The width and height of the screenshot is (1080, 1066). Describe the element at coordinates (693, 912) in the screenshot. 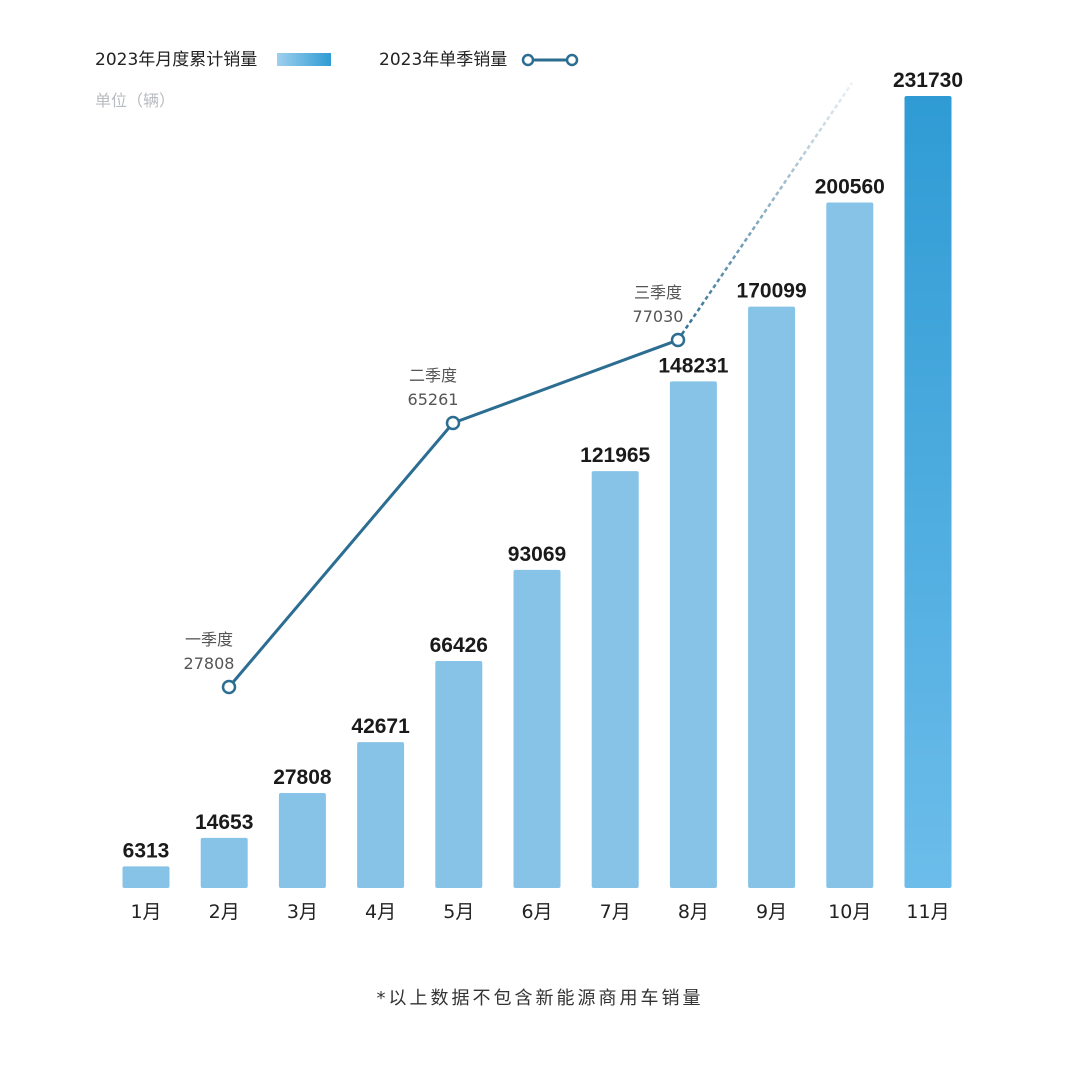

I see `x-tick-label-8: 8月` at that location.